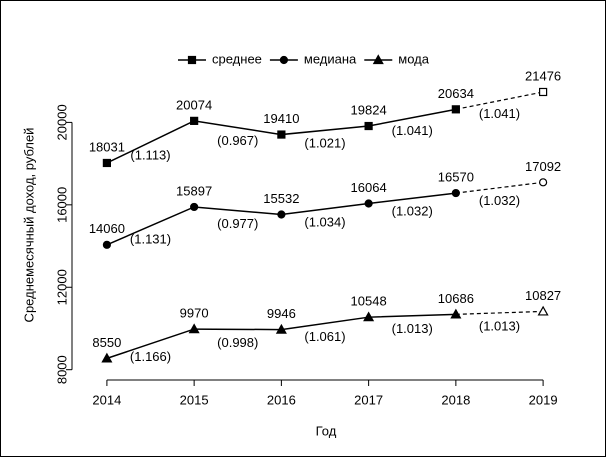 The height and width of the screenshot is (457, 606). I want to click on y-tick-label: 8000, so click(61, 369).